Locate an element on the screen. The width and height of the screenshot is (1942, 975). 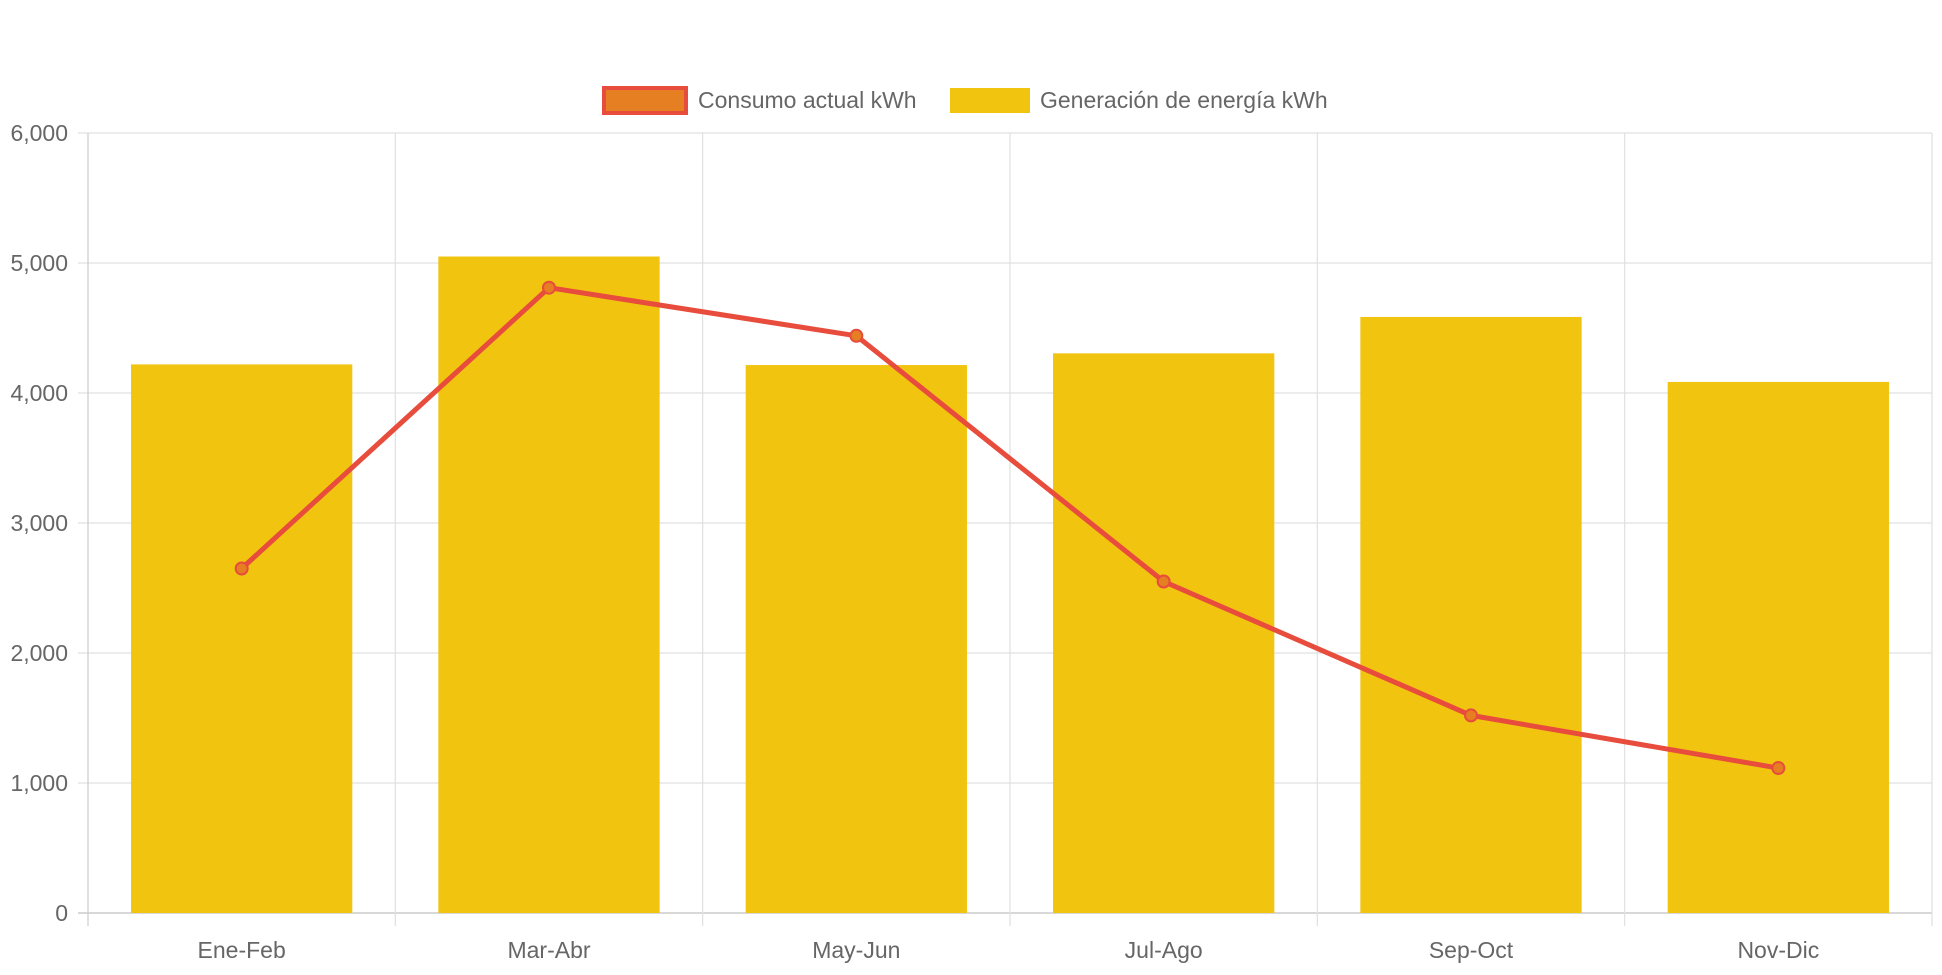
bar-generacion-sep-oct is located at coordinates (1471, 614).